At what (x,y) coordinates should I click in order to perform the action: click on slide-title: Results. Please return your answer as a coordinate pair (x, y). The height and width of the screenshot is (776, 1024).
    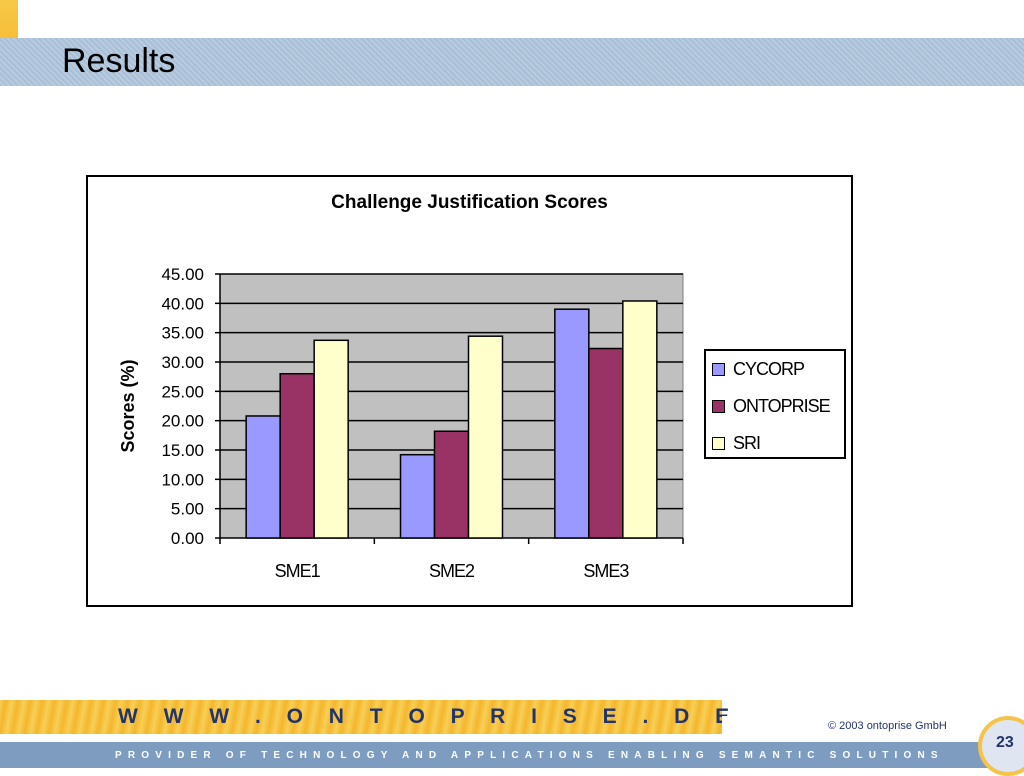
    Looking at the image, I should click on (119, 61).